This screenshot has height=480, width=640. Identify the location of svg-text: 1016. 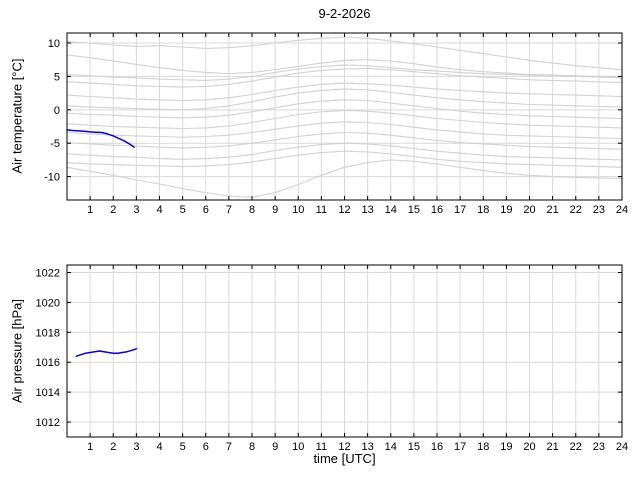
(48, 363).